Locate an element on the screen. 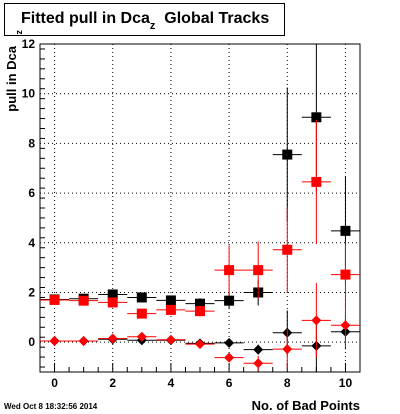  title-tail: Global Tracks is located at coordinates (217, 18).